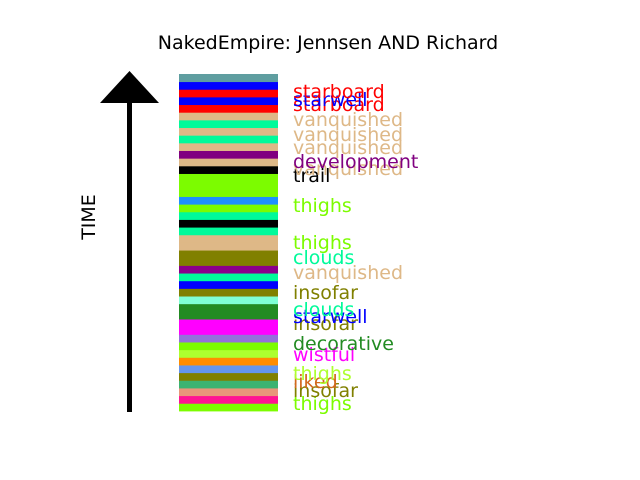 This screenshot has height=480, width=640. What do you see at coordinates (311, 176) in the screenshot?
I see `band-label: trail` at bounding box center [311, 176].